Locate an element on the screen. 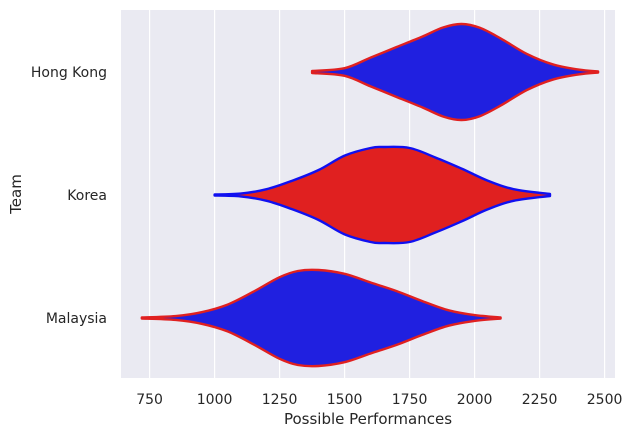 This screenshot has height=437, width=626. y-tick-label: Malaysia is located at coordinates (76, 319).